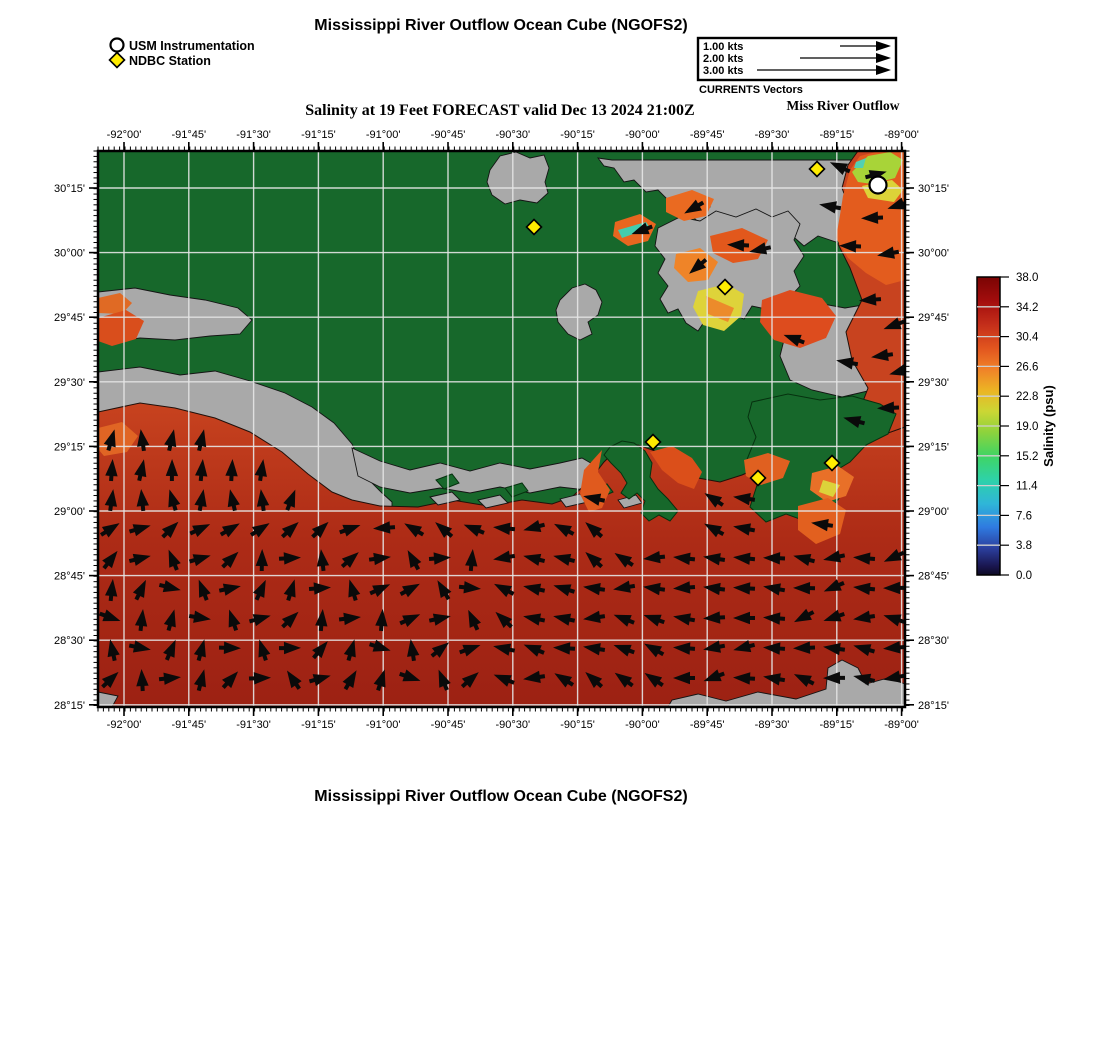  What do you see at coordinates (653, 442) in the screenshot?
I see `ndbc-station-marker` at bounding box center [653, 442].